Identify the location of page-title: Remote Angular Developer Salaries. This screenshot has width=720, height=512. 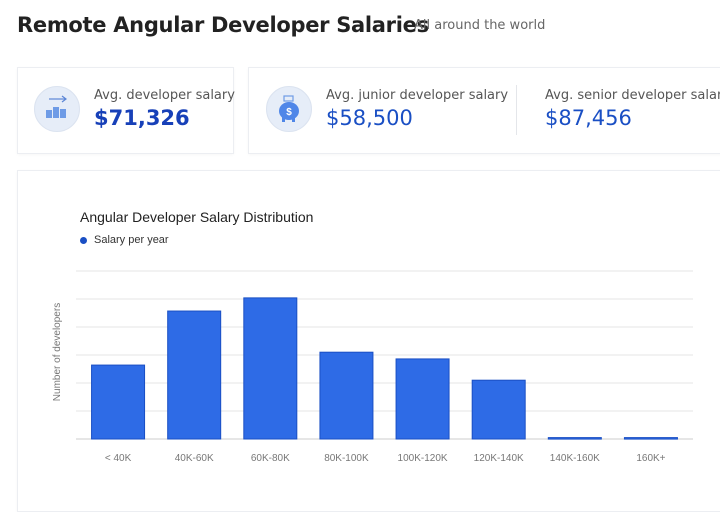
(223, 25).